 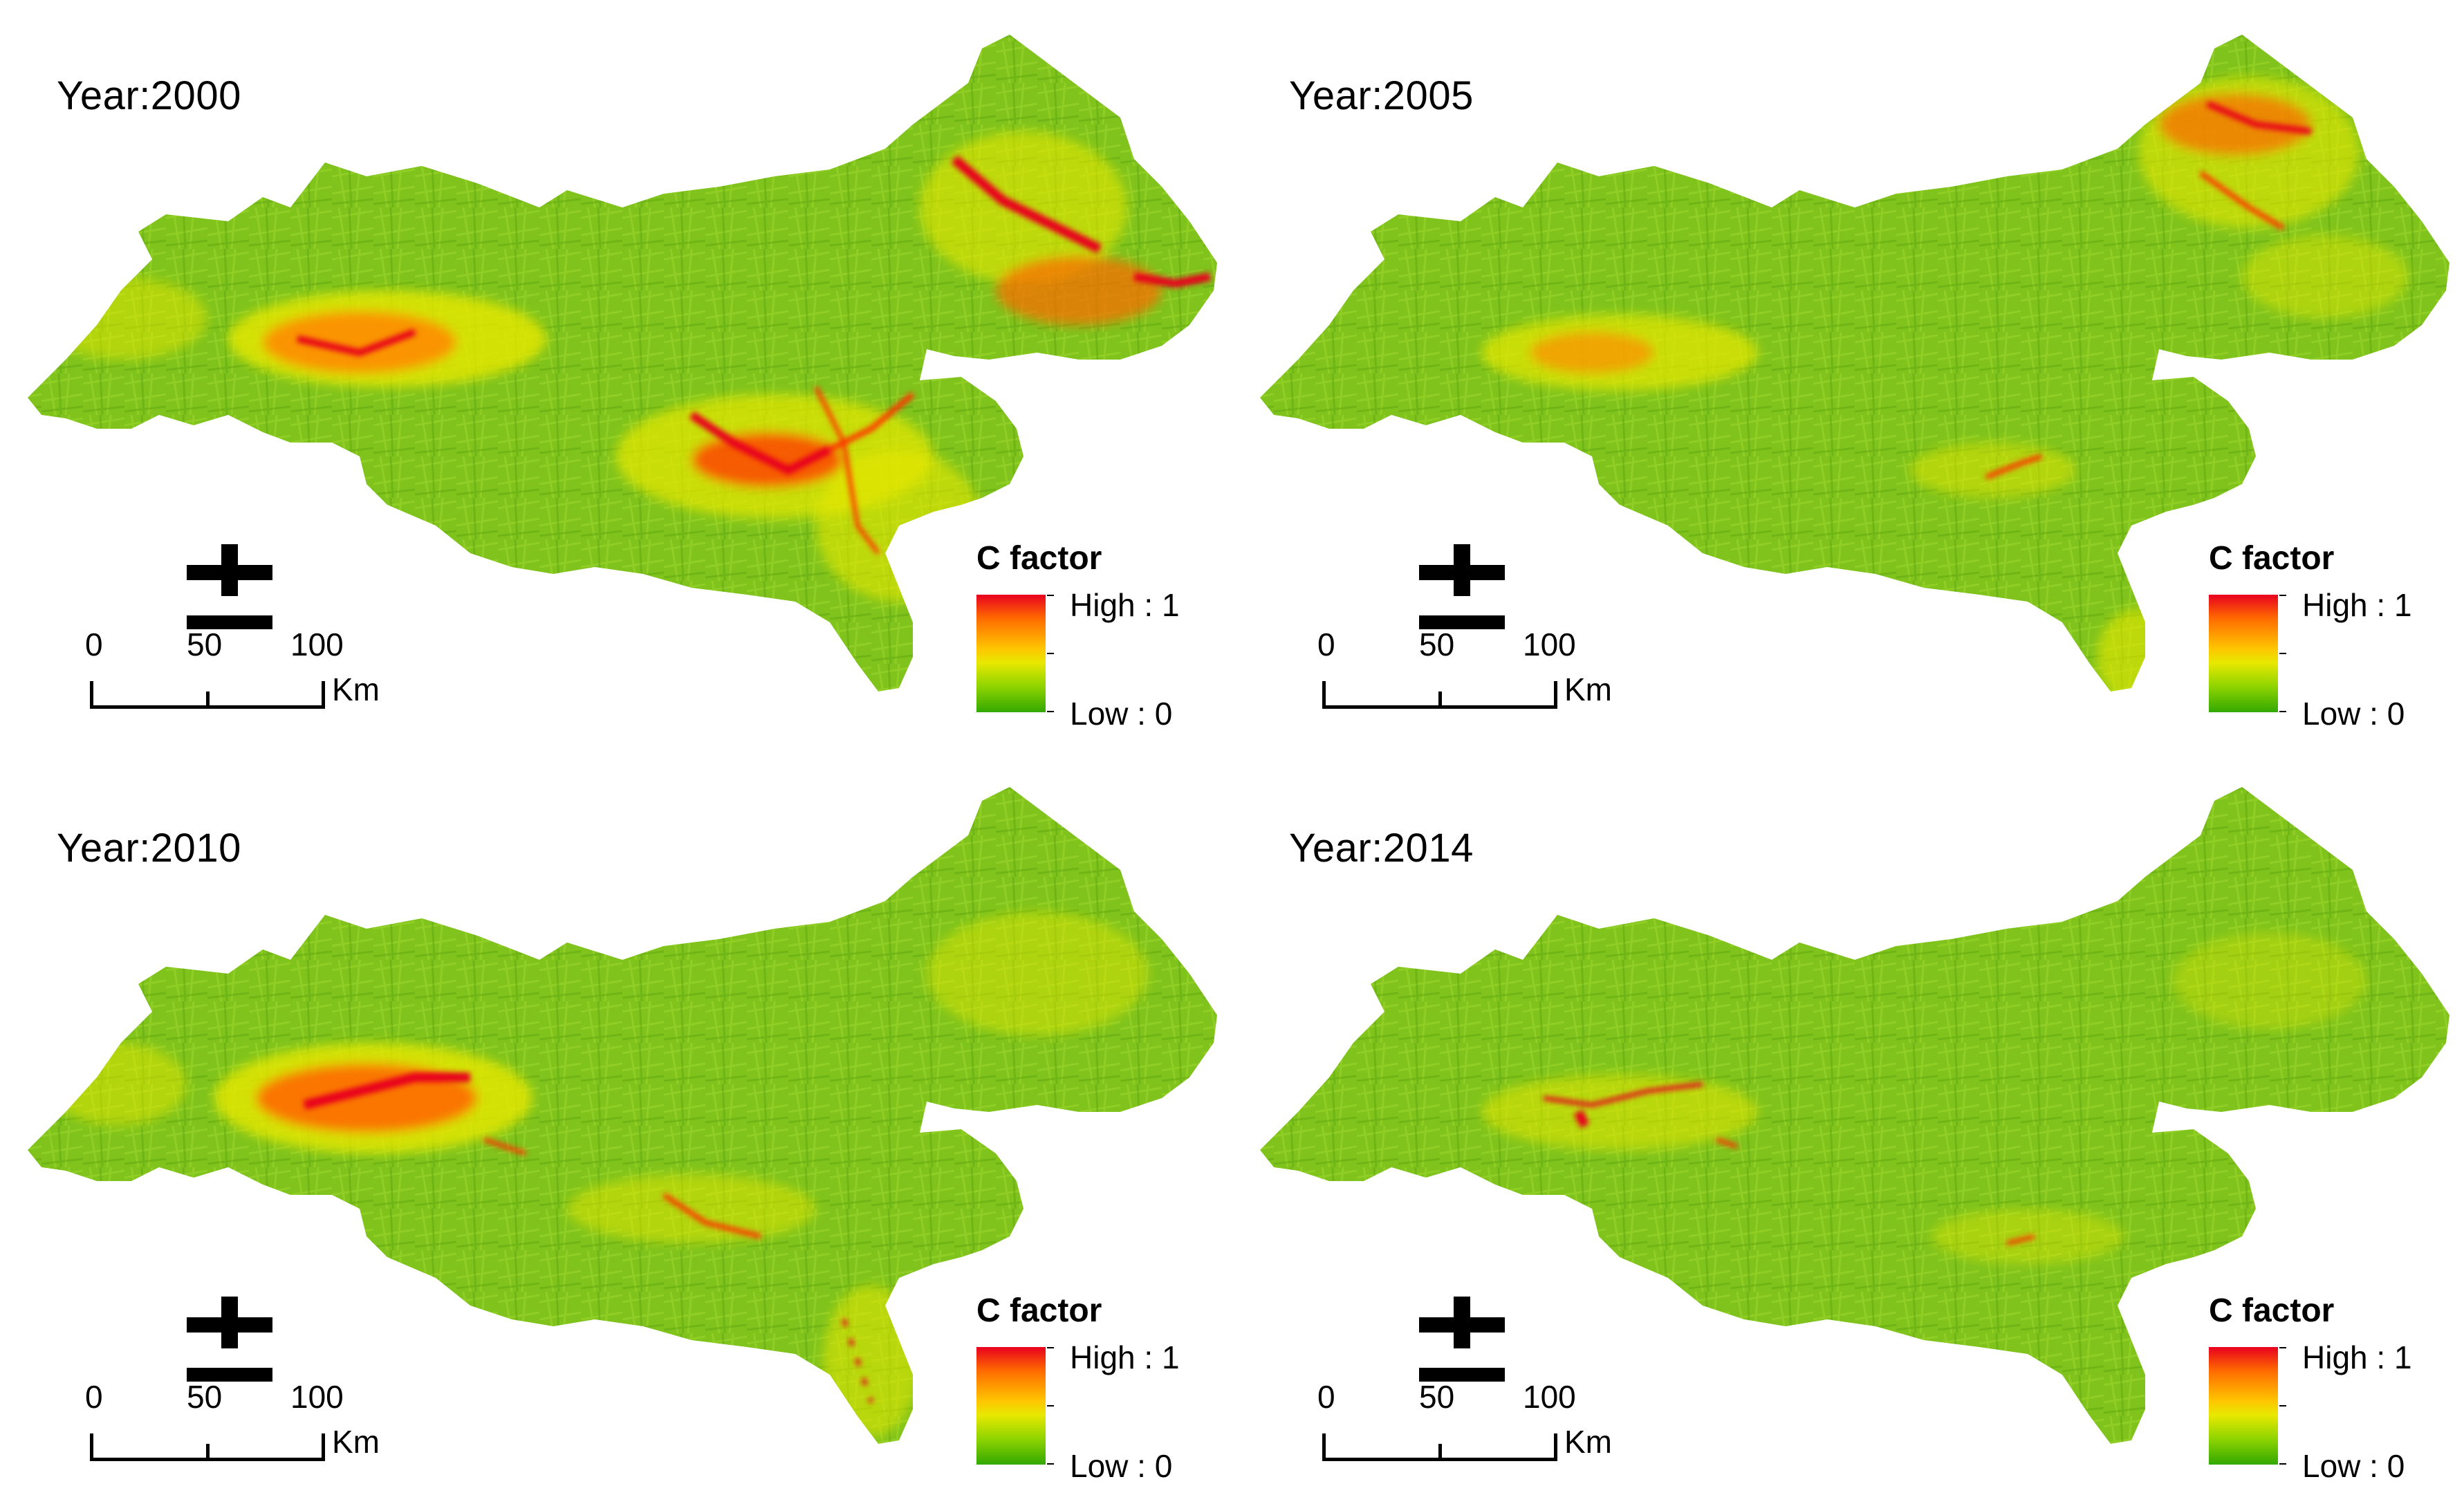 What do you see at coordinates (1381, 849) in the screenshot?
I see `year-label: Year:2014` at bounding box center [1381, 849].